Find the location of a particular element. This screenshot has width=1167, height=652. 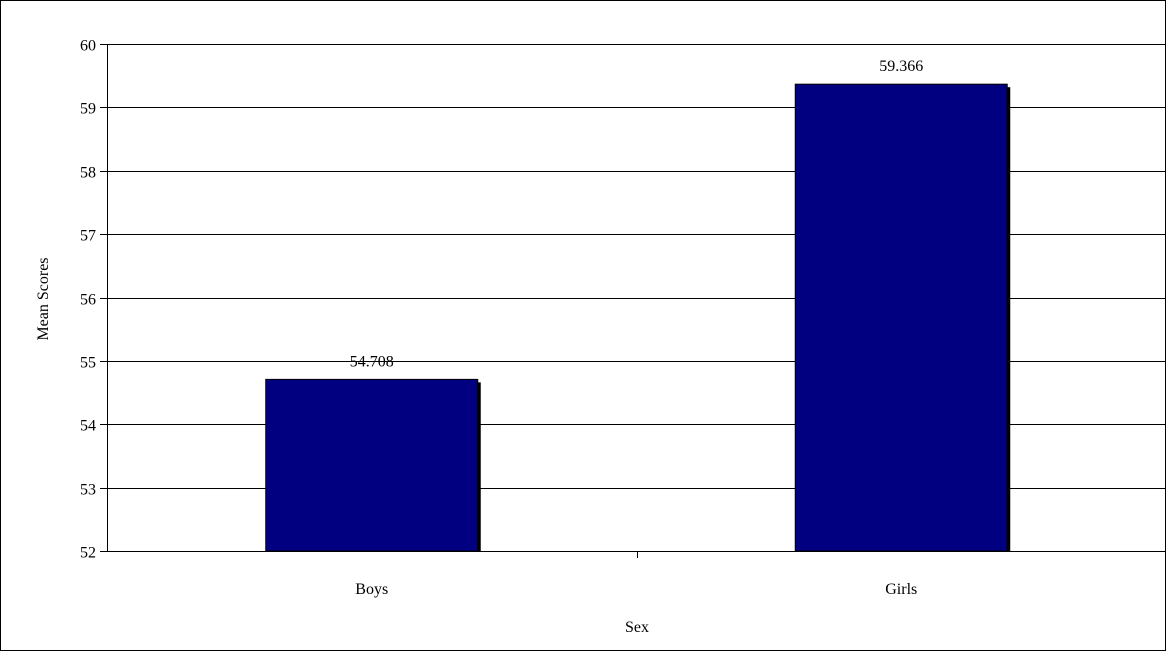

y-tick-label: 53 is located at coordinates (88, 490).